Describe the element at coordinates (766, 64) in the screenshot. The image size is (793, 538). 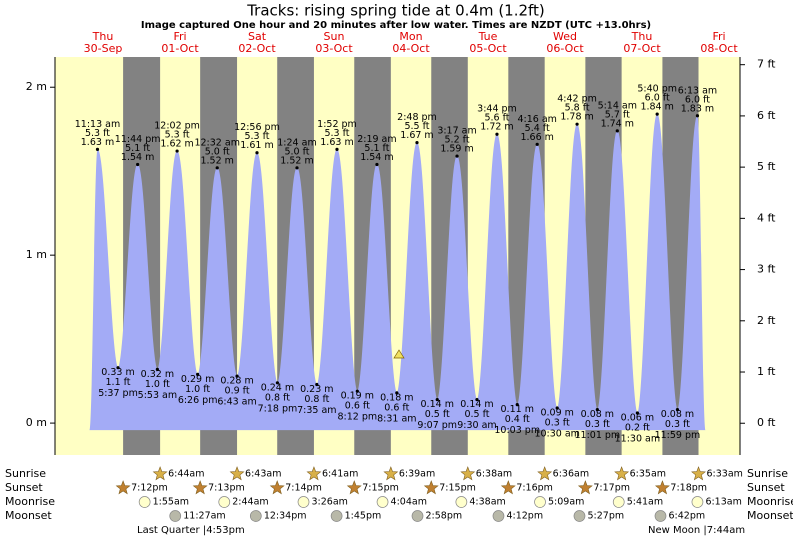
I see `y2-tick-label: 7 ft` at that location.